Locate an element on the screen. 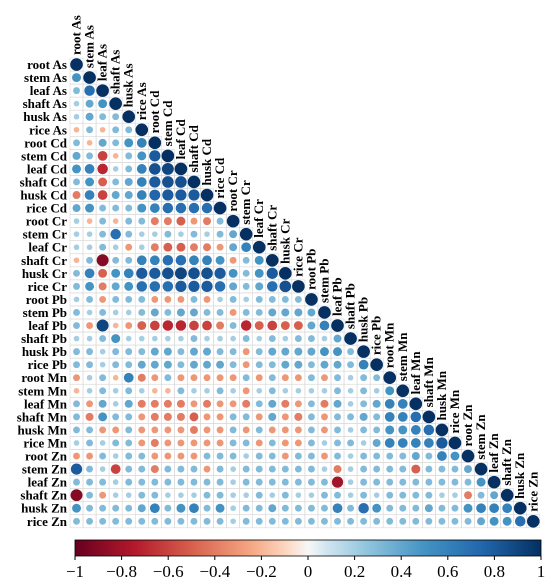  column-label: shaft Mn is located at coordinates (428, 381).